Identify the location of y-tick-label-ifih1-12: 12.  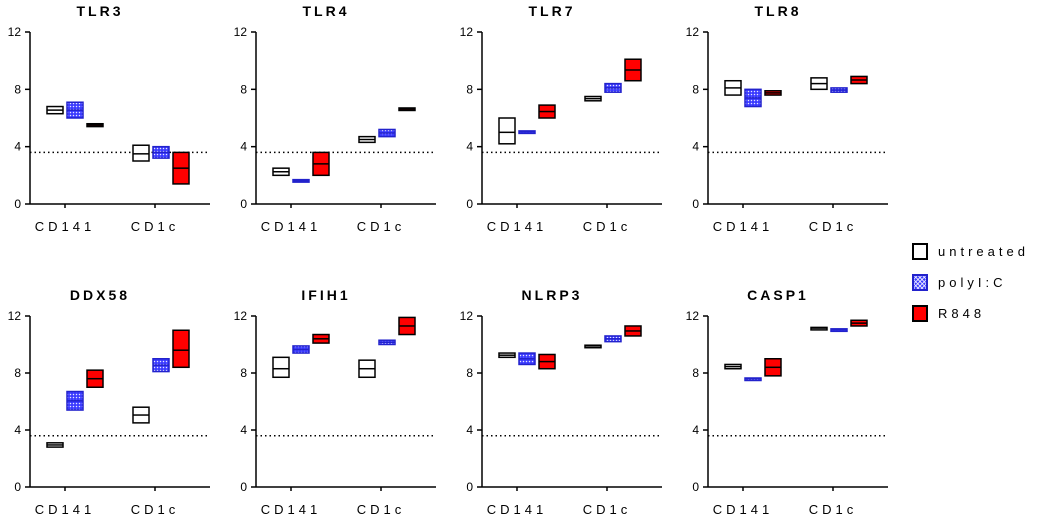
(241, 316).